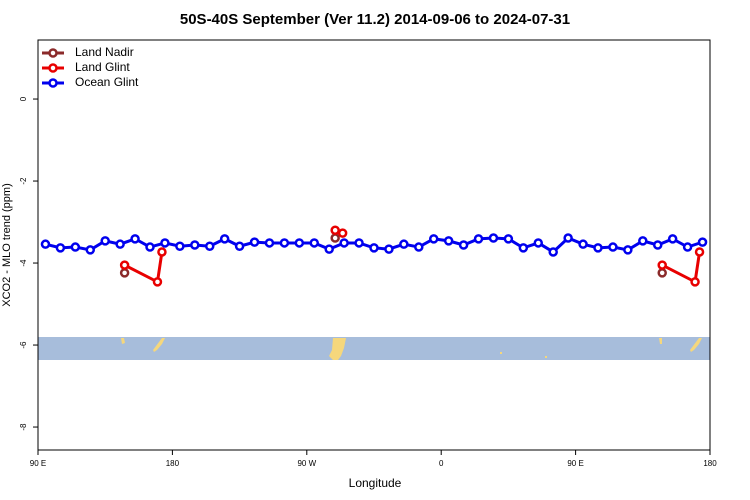  I want to click on y-tick-label: 0, so click(23, 98).